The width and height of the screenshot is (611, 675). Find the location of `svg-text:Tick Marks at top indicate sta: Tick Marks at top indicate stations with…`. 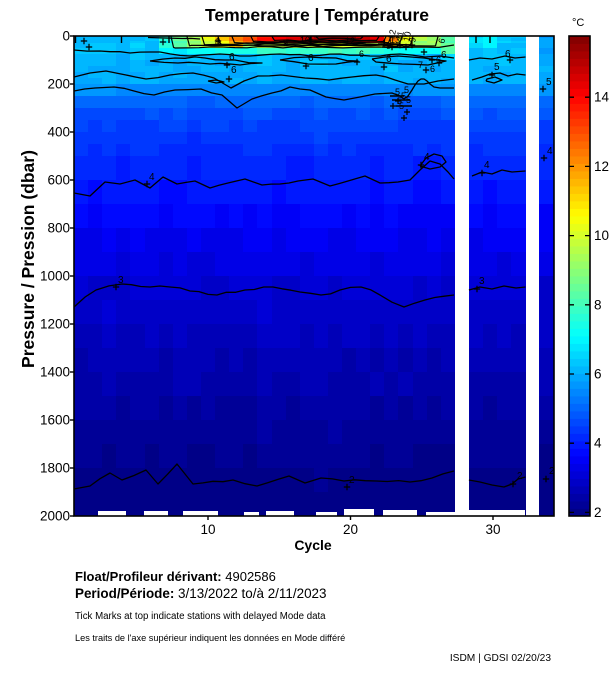

svg-text:Tick Marks at top indicate sta: Tick Marks at top indicate stations with… is located at coordinates (200, 616).